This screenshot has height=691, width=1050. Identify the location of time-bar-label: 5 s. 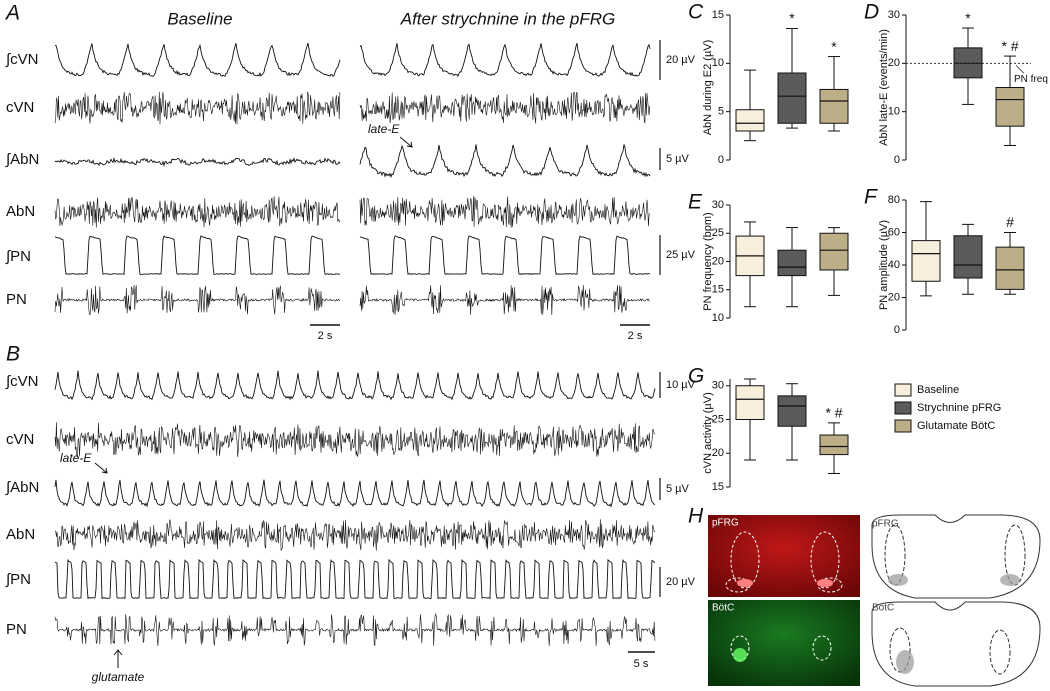
(641, 664).